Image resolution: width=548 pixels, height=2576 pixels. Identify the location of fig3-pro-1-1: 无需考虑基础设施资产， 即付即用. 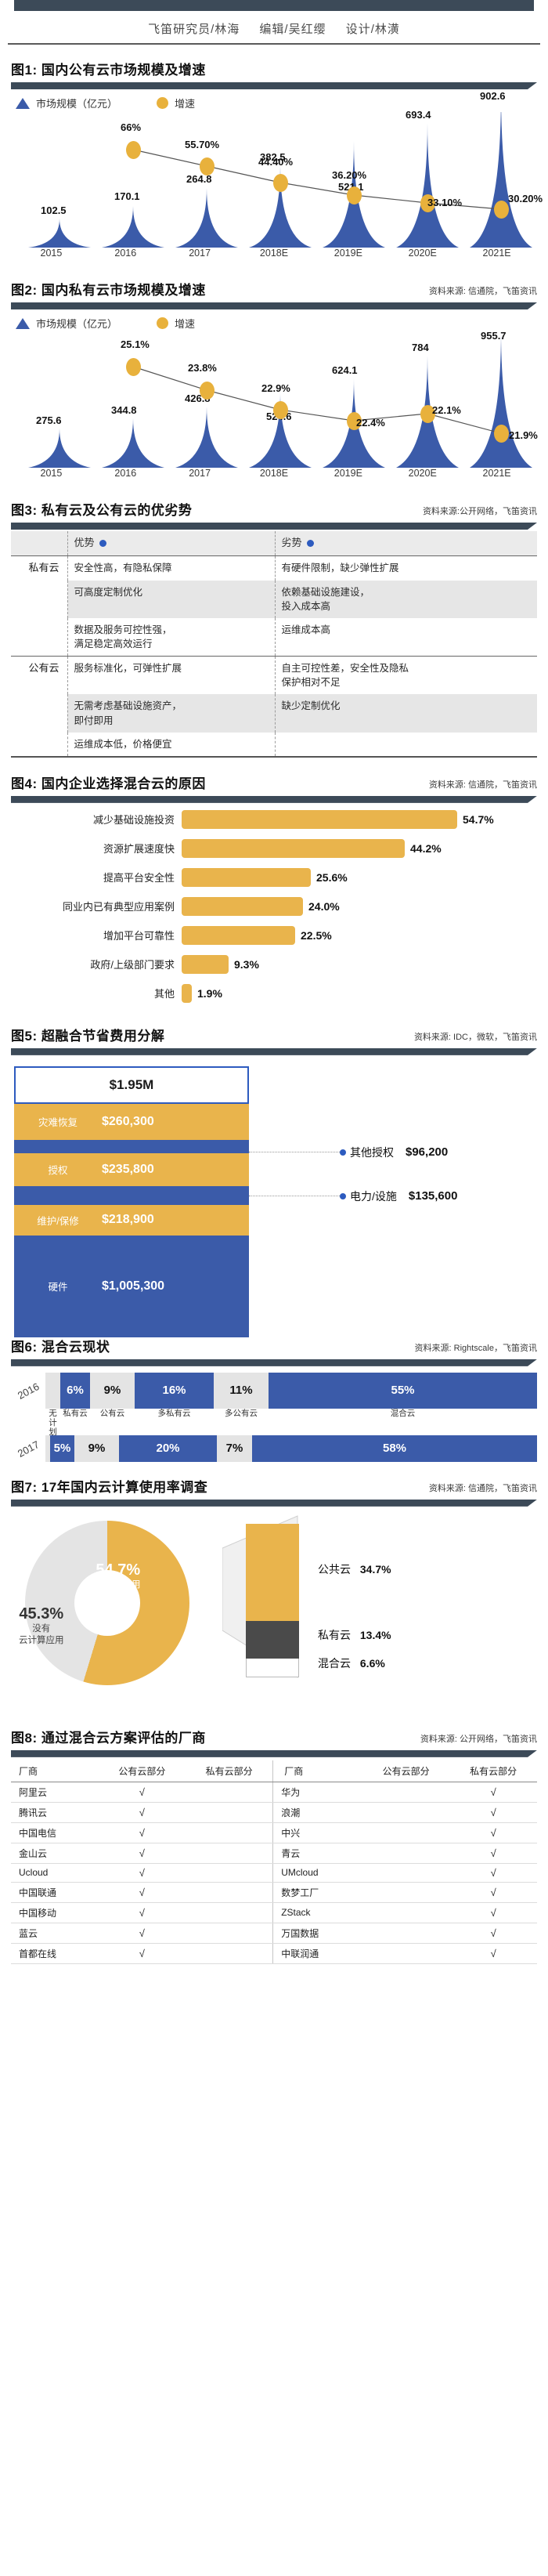
(171, 714).